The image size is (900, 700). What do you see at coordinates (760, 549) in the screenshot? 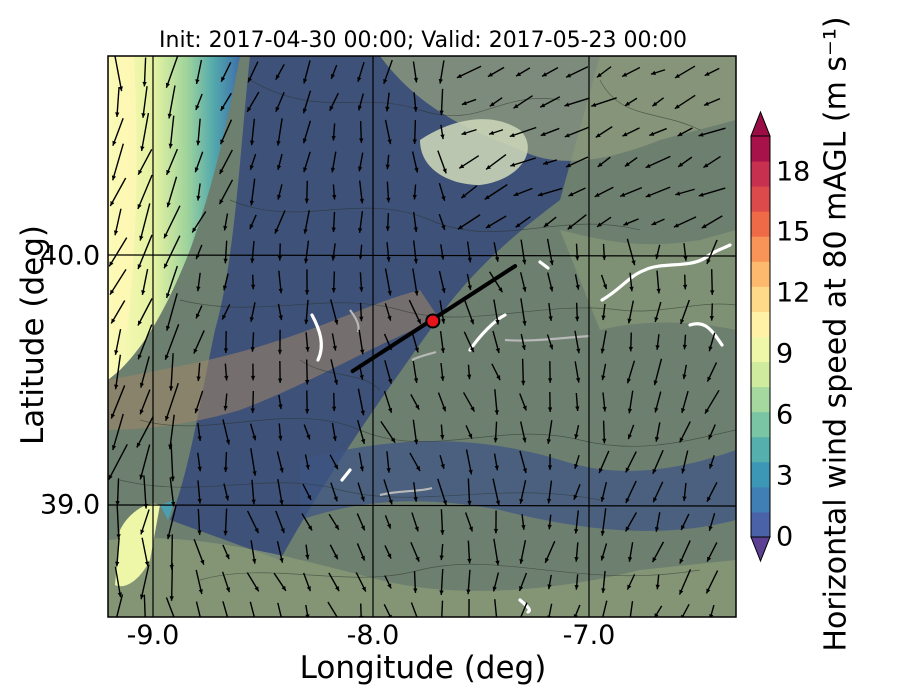
I see `colorbar-extend-min` at bounding box center [760, 549].